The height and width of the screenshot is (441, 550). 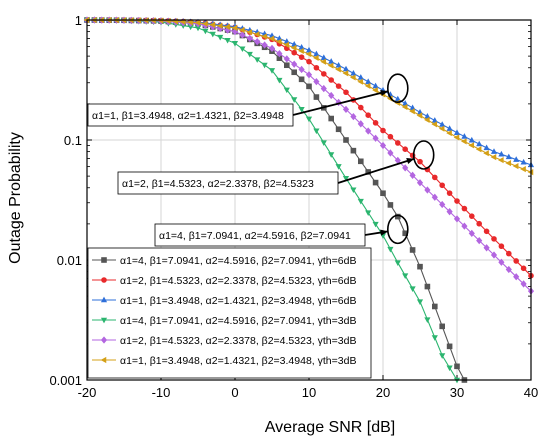 I want to click on y-tick-label: 0.1, so click(x=73, y=140).